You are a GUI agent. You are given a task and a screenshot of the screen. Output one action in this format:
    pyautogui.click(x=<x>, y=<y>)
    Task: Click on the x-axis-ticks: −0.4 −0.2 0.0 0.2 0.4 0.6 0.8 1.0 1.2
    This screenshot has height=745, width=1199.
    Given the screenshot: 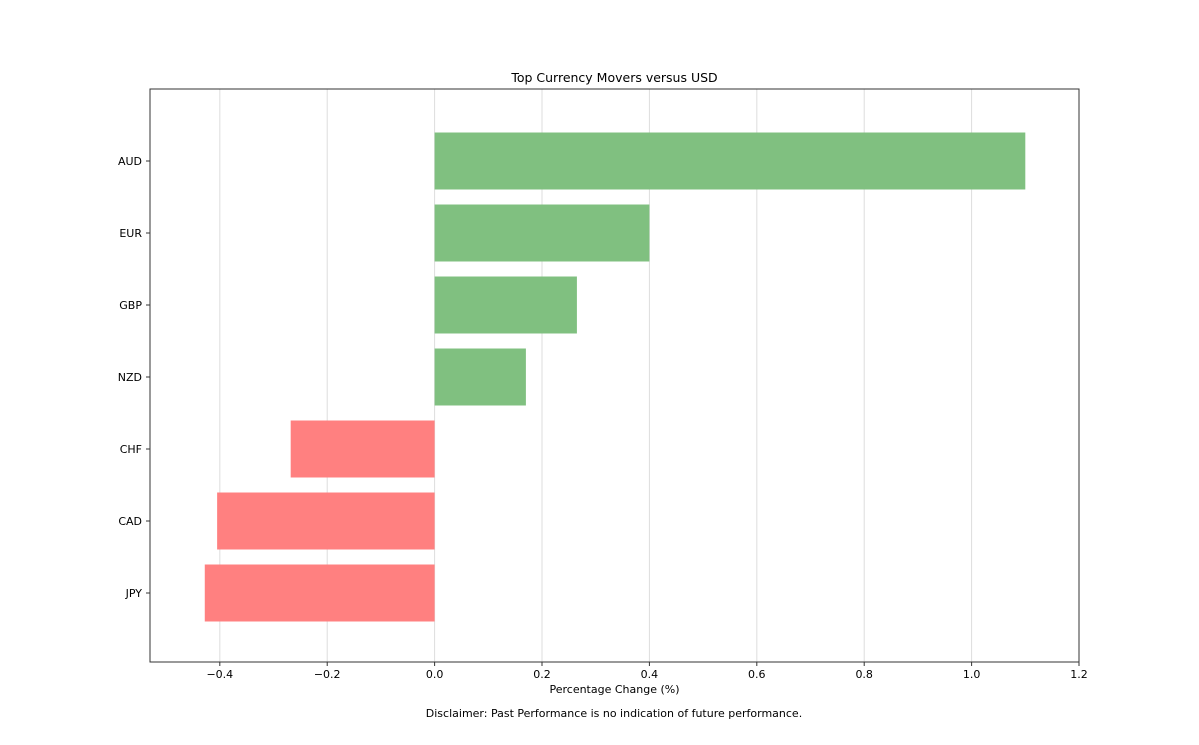 What is the action you would take?
    pyautogui.click(x=647, y=671)
    